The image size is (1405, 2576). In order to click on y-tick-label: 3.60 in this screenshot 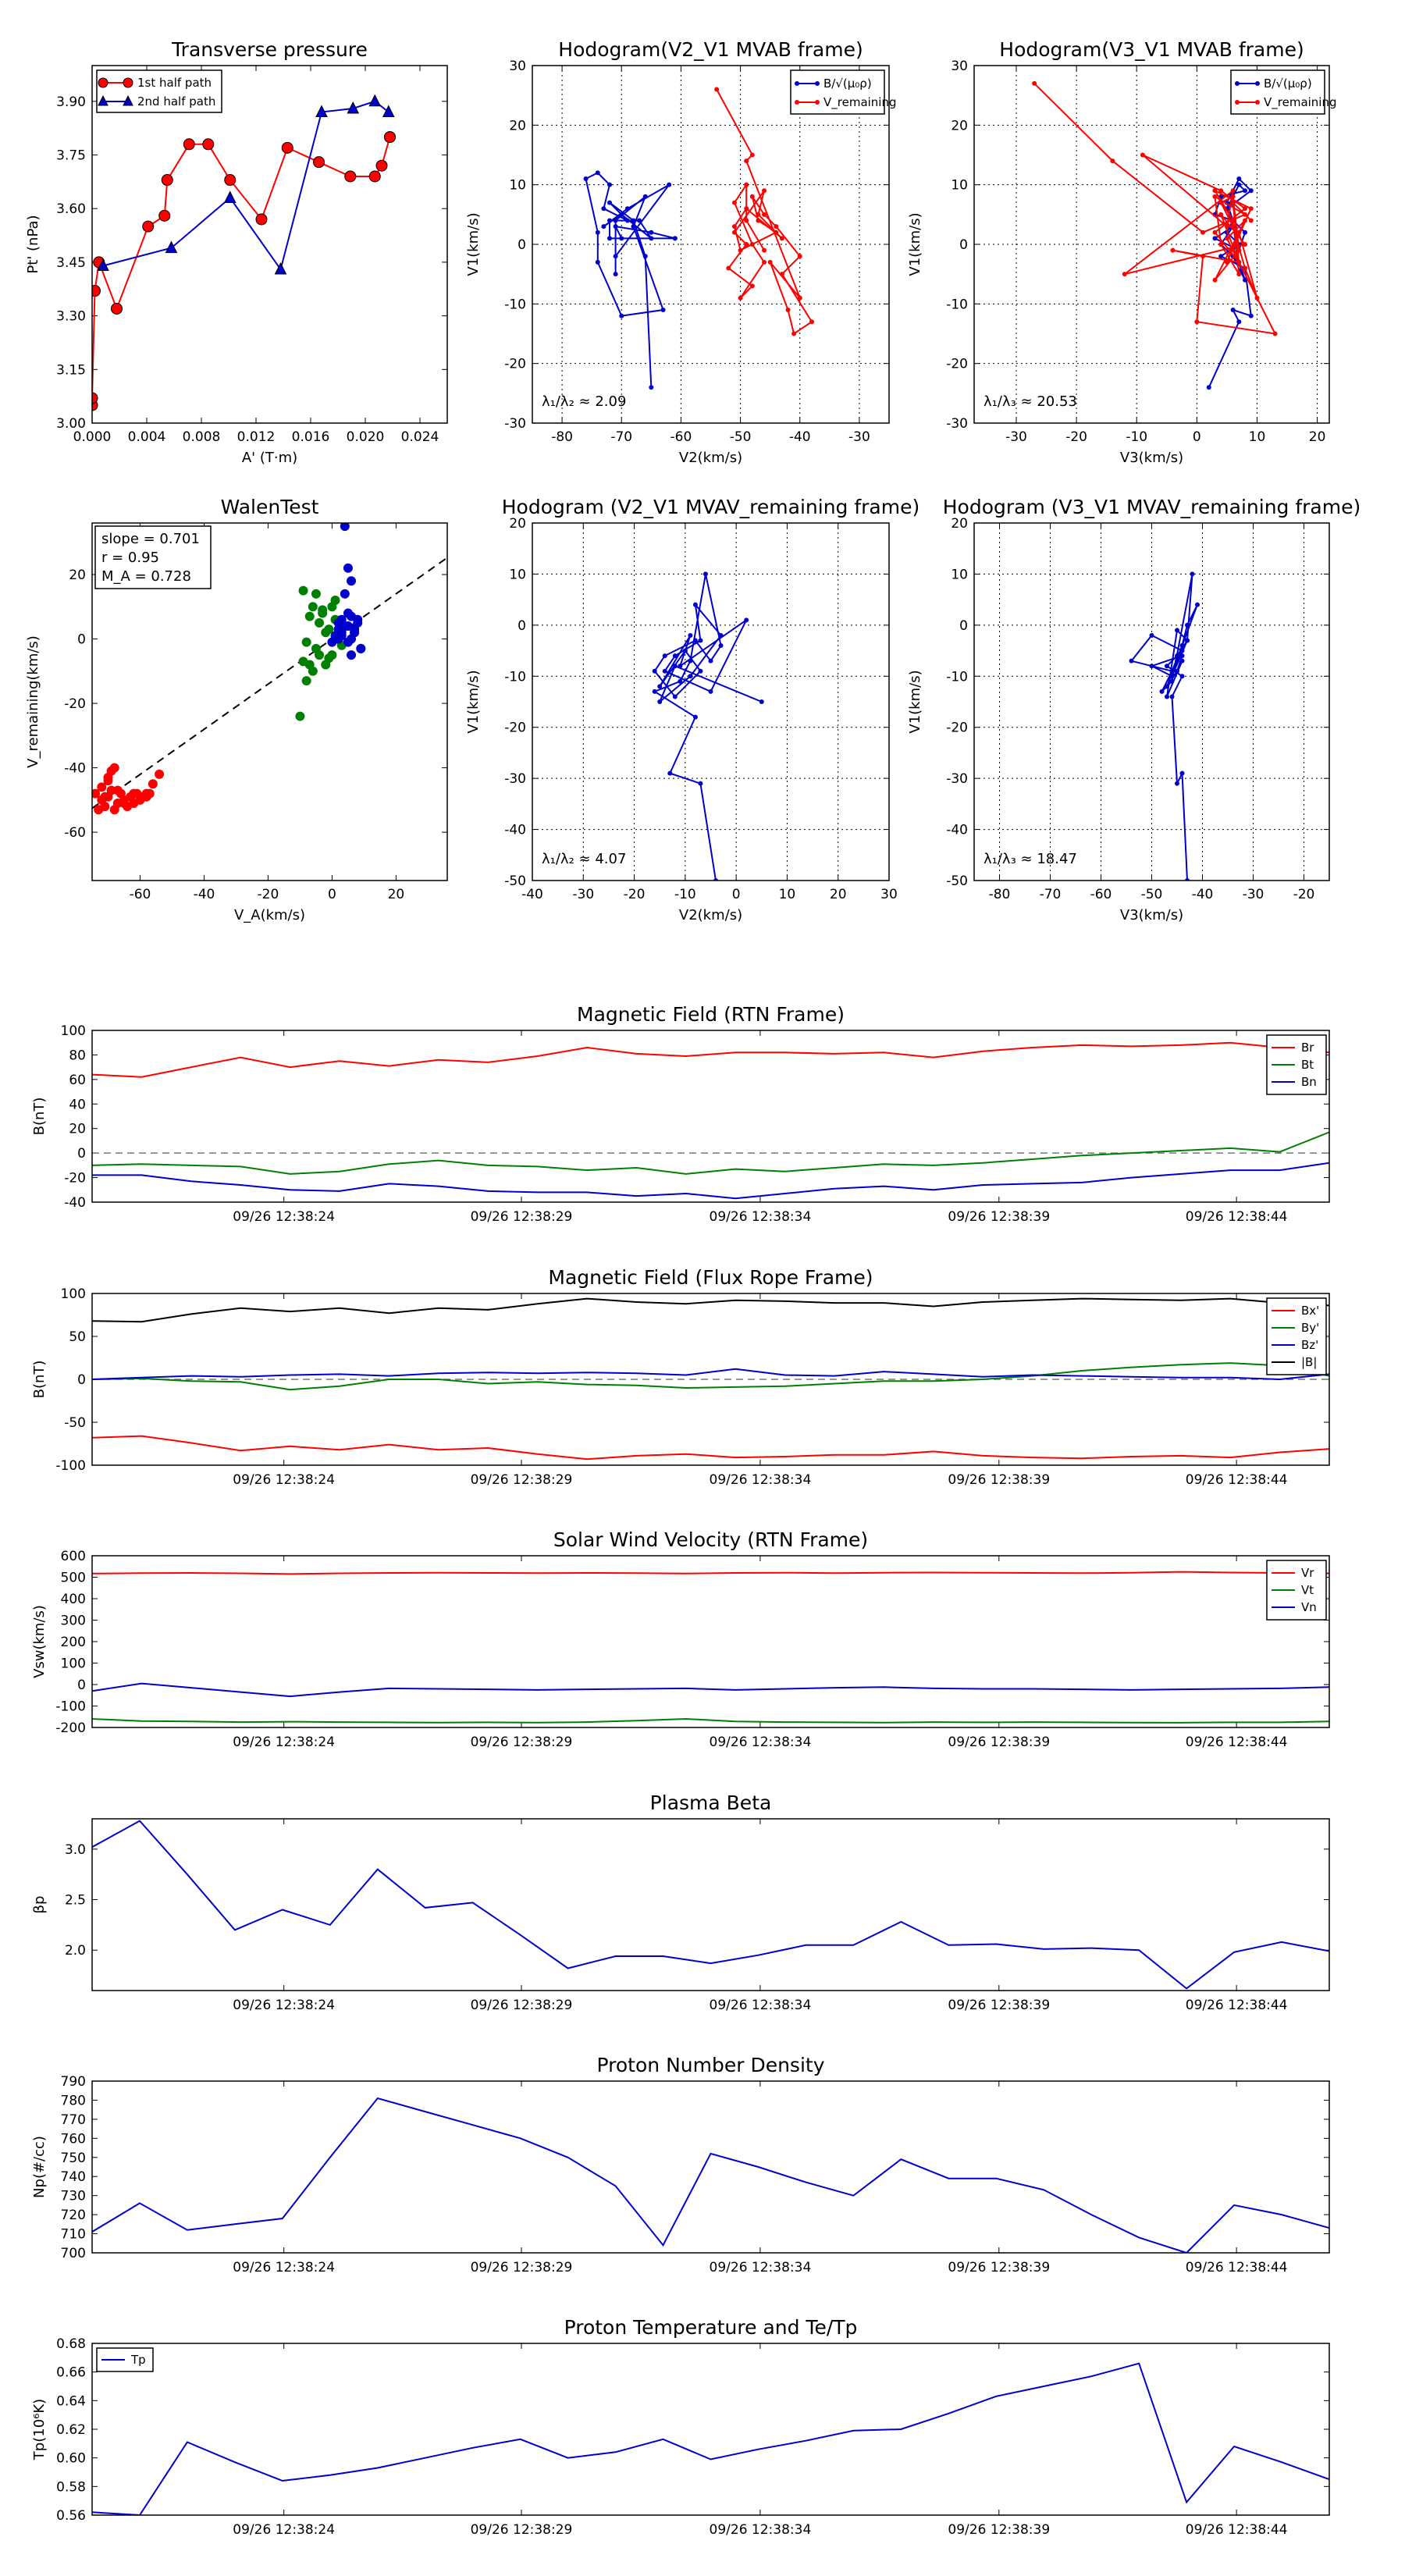, I will do `click(71, 209)`.